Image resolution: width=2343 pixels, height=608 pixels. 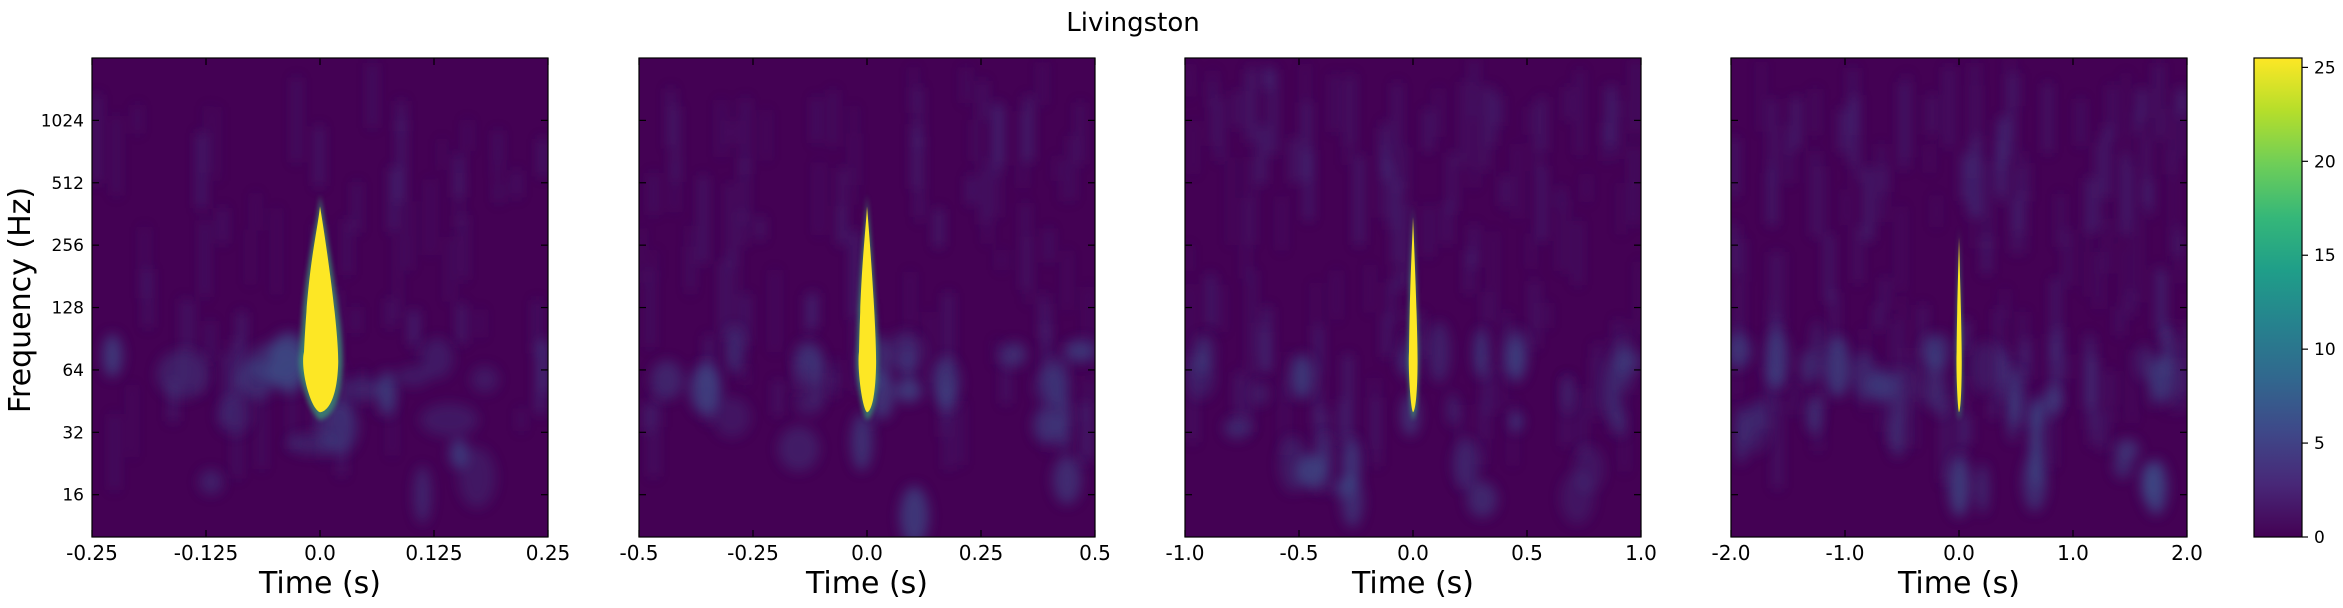 What do you see at coordinates (73, 371) in the screenshot?
I see `y-tick-label: 64` at bounding box center [73, 371].